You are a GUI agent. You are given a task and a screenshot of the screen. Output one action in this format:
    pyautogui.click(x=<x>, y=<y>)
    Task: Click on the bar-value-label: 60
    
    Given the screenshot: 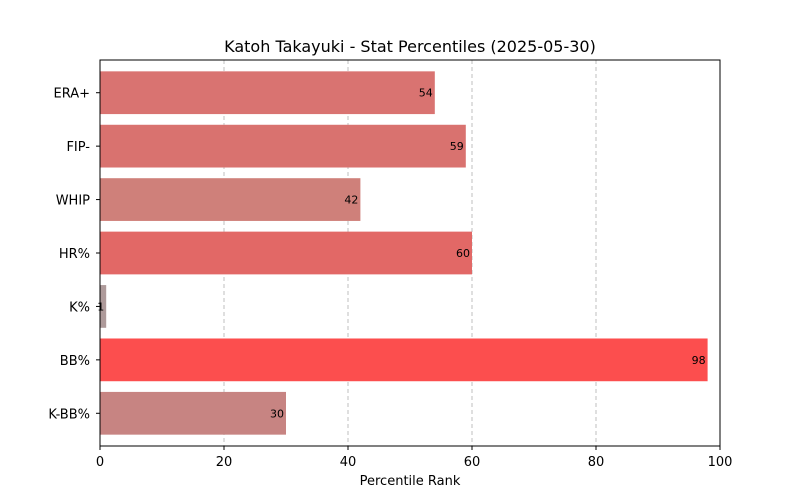 What is the action you would take?
    pyautogui.click(x=463, y=253)
    